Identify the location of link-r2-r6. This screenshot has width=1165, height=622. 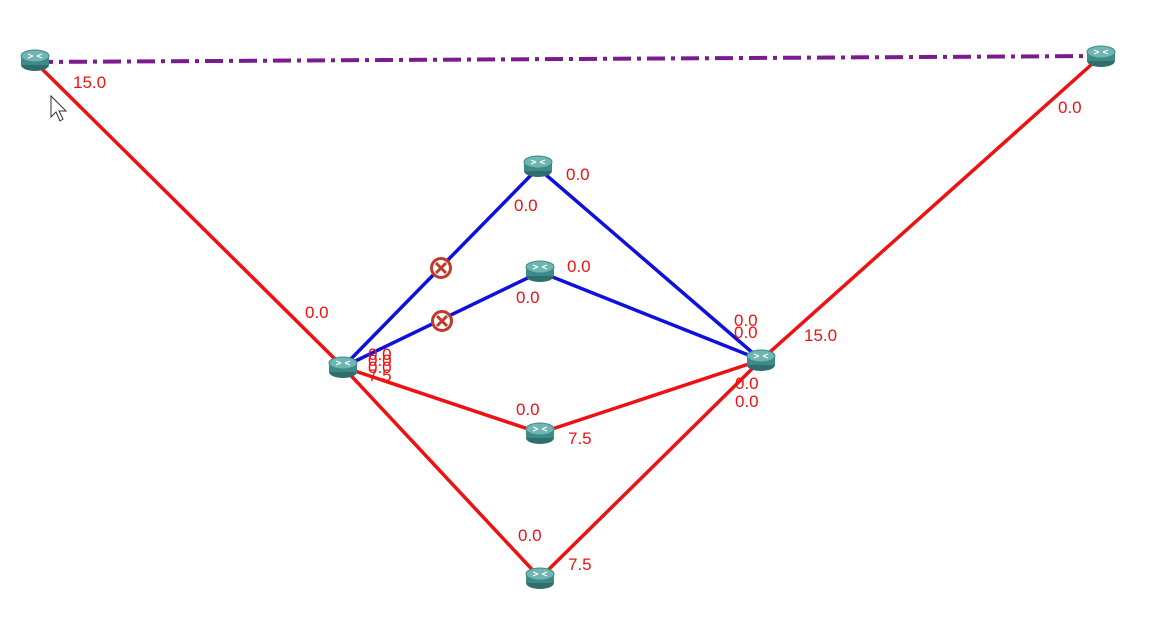
(931, 208).